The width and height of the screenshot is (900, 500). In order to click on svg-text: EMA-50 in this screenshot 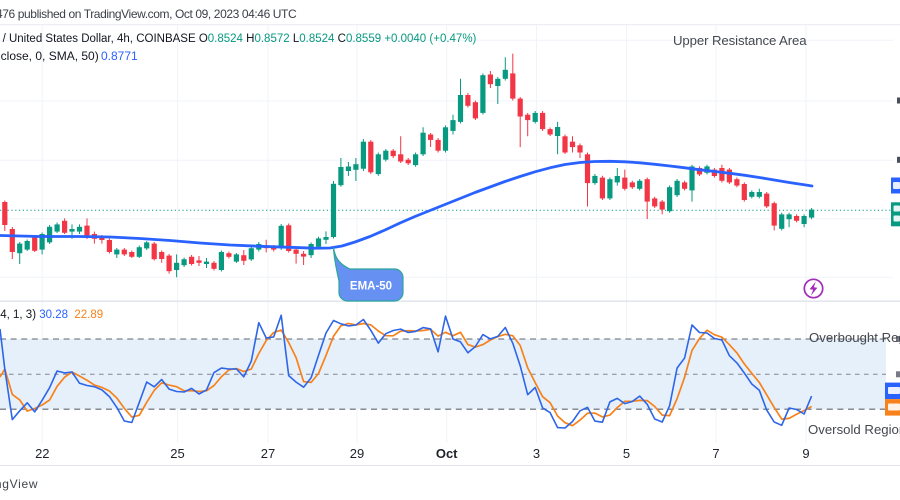, I will do `click(371, 287)`.